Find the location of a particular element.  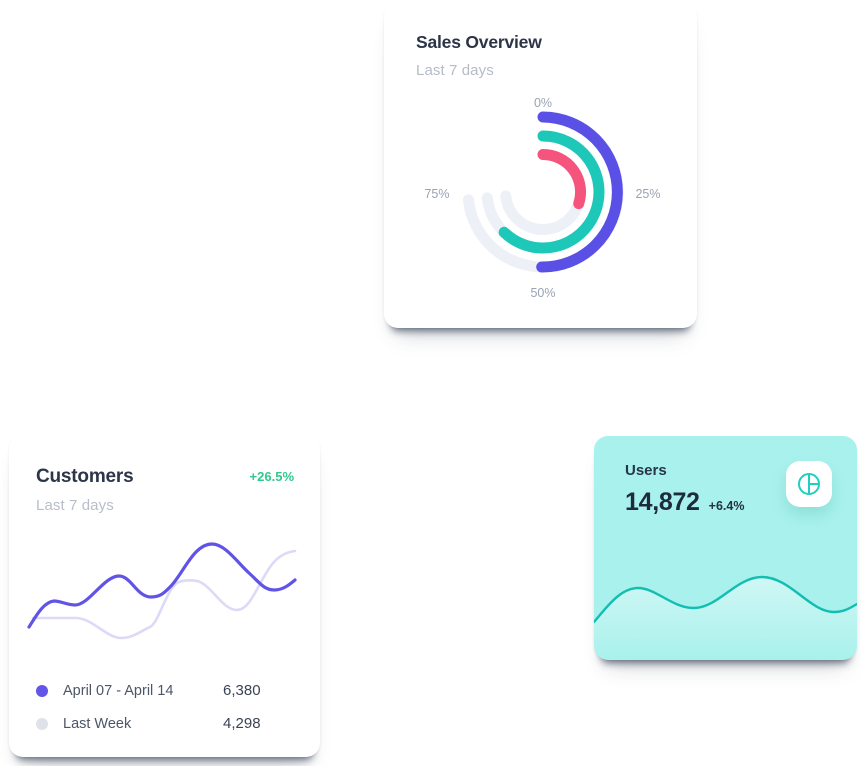

customers-card-subtitle: Last 7 days is located at coordinates (75, 505).